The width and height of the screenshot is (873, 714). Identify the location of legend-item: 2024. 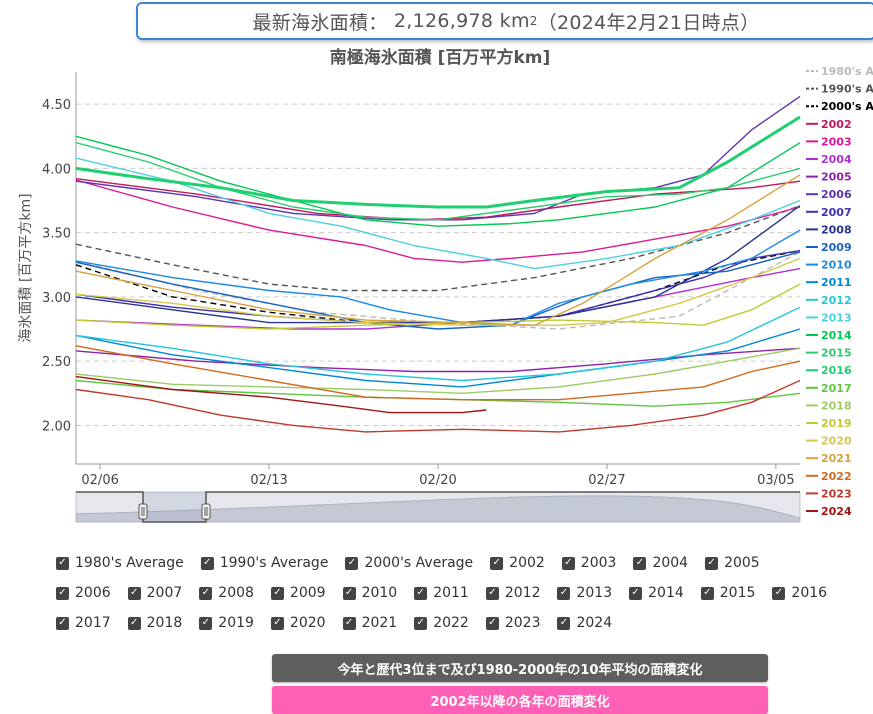
(829, 511).